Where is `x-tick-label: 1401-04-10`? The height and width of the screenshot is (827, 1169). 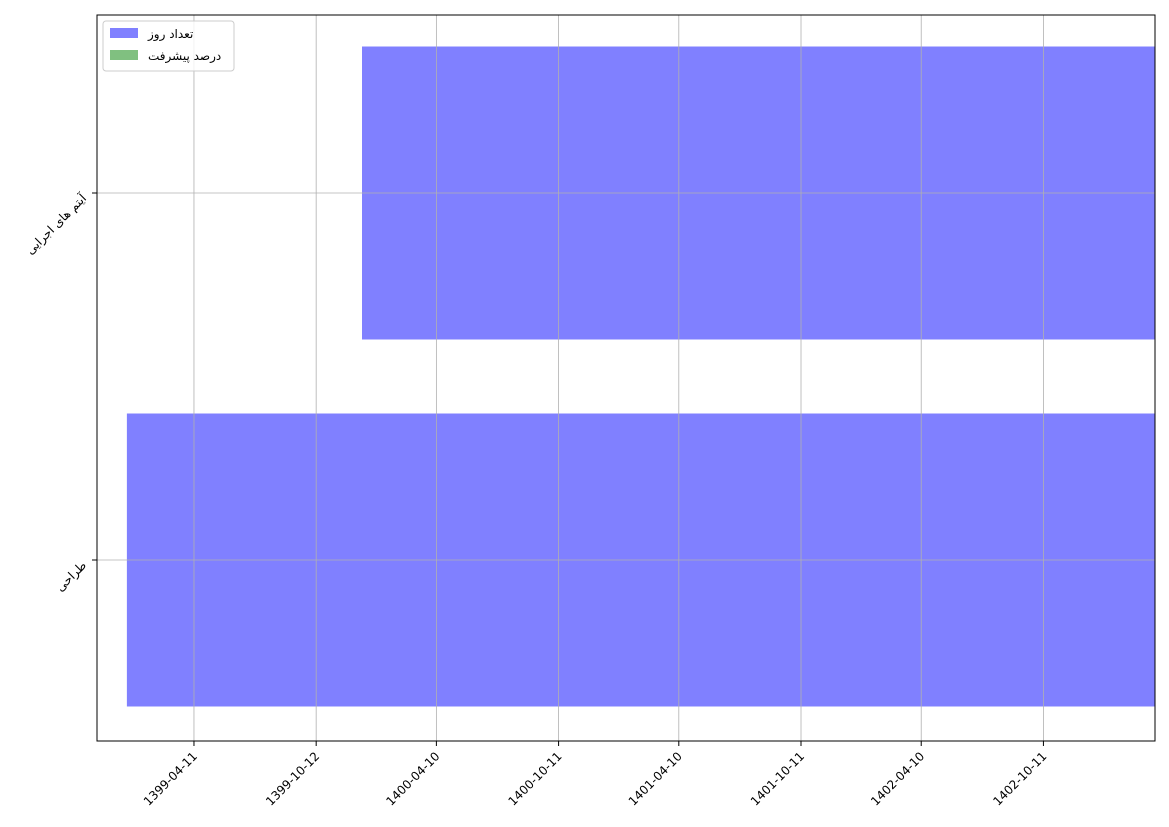
x-tick-label: 1401-04-10 is located at coordinates (655, 778).